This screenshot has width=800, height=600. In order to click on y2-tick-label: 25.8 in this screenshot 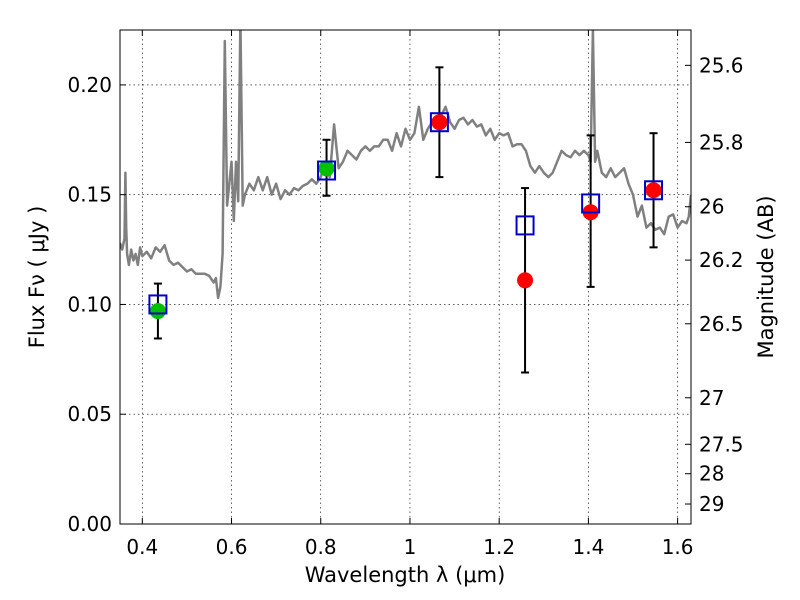, I will do `click(721, 142)`.